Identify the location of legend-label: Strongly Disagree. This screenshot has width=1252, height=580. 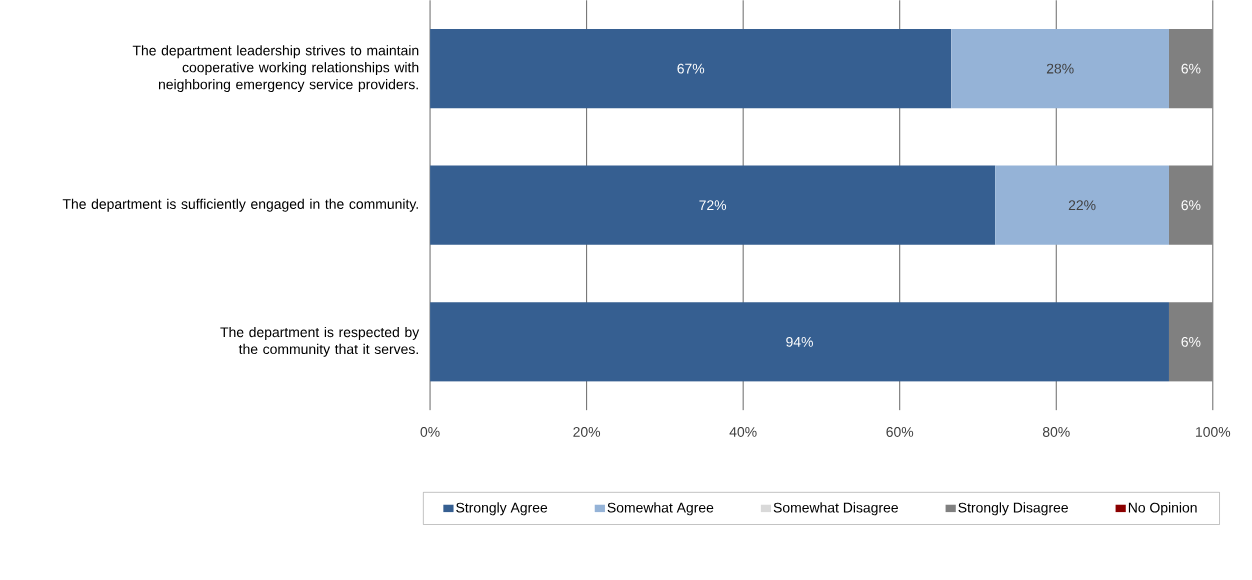
(1013, 509).